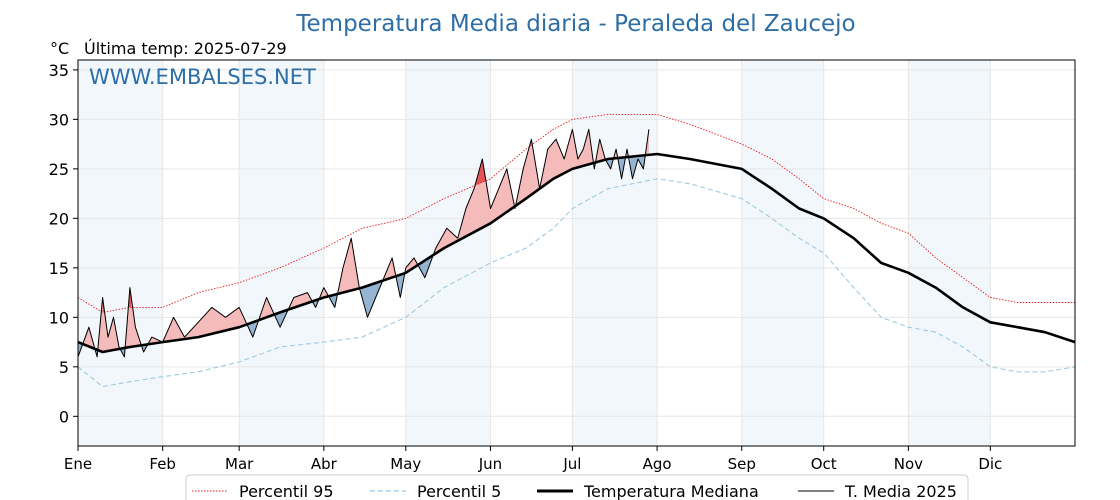 Image resolution: width=1120 pixels, height=500 pixels. What do you see at coordinates (185, 48) in the screenshot?
I see `last-temp-label: Última temp: 2025-07-29` at bounding box center [185, 48].